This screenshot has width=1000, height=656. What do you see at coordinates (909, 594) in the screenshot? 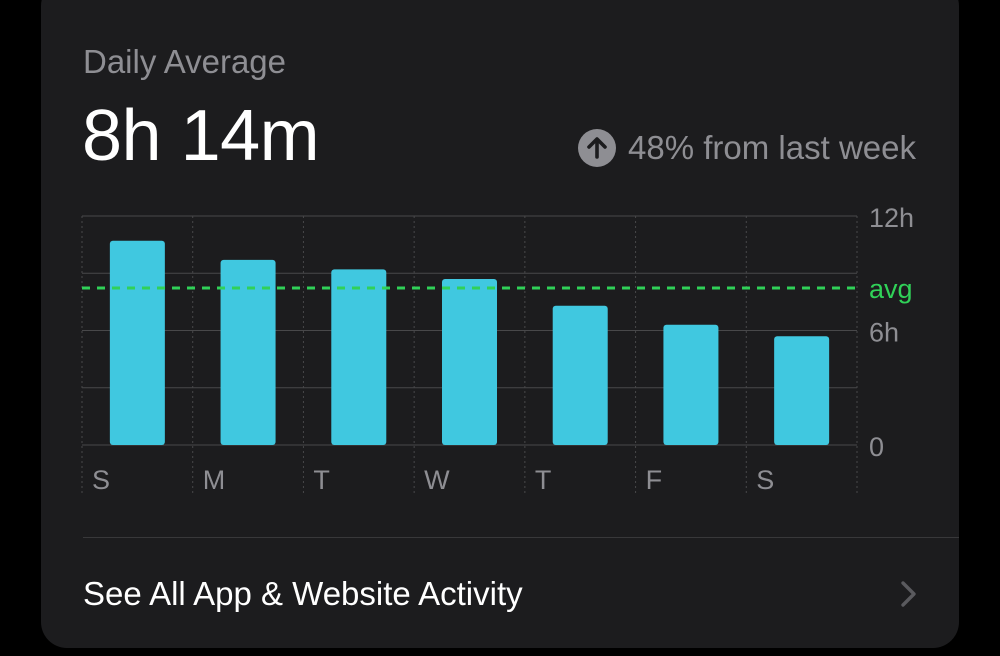
I see `chevron-right-icon` at bounding box center [909, 594].